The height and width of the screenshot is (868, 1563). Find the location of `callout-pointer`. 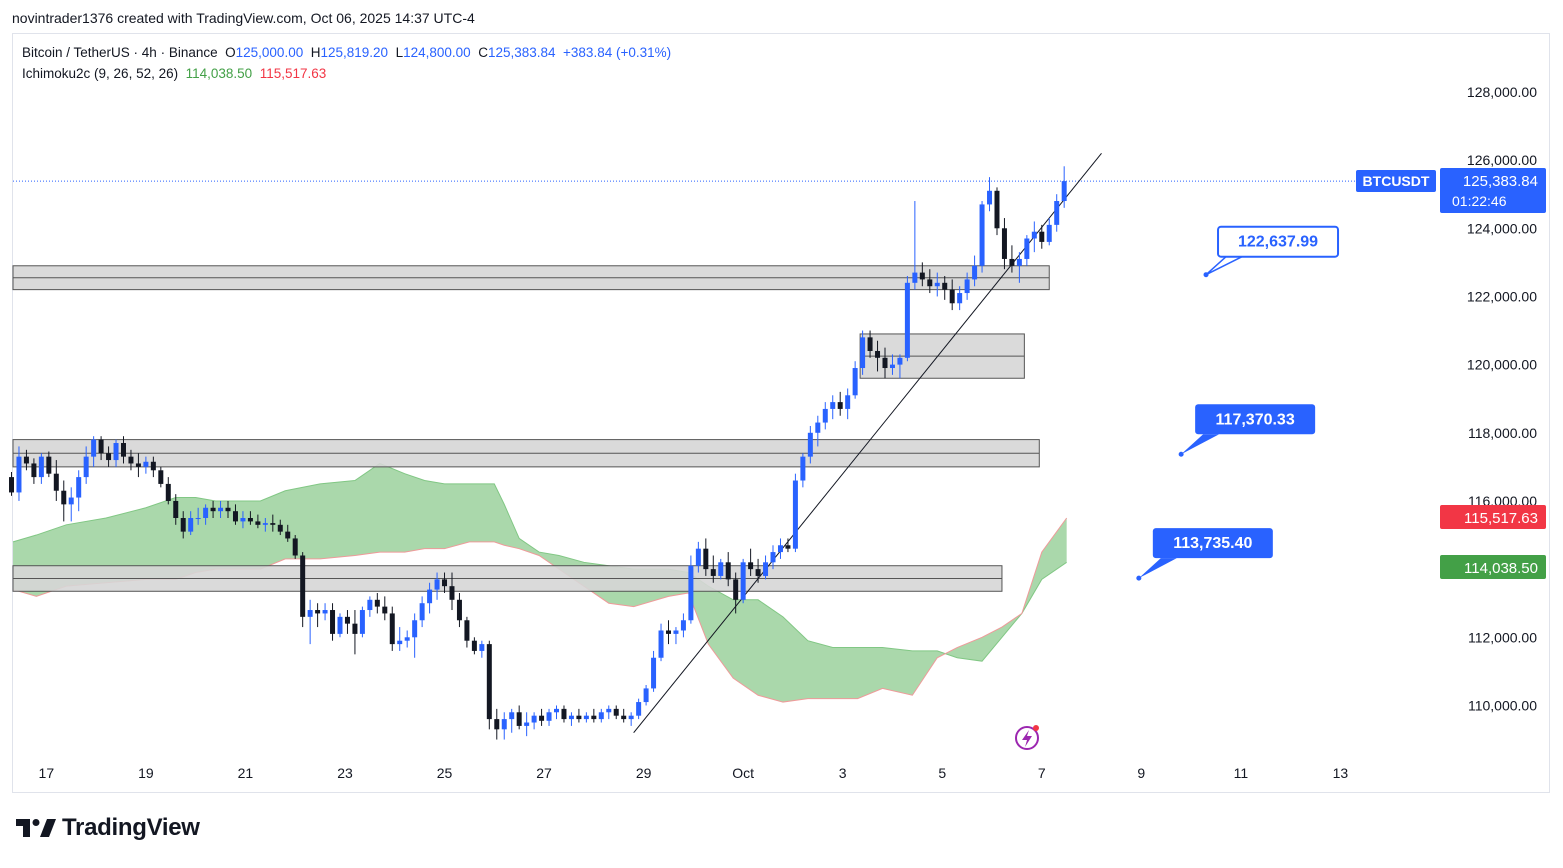

callout-pointer is located at coordinates (1157, 568).